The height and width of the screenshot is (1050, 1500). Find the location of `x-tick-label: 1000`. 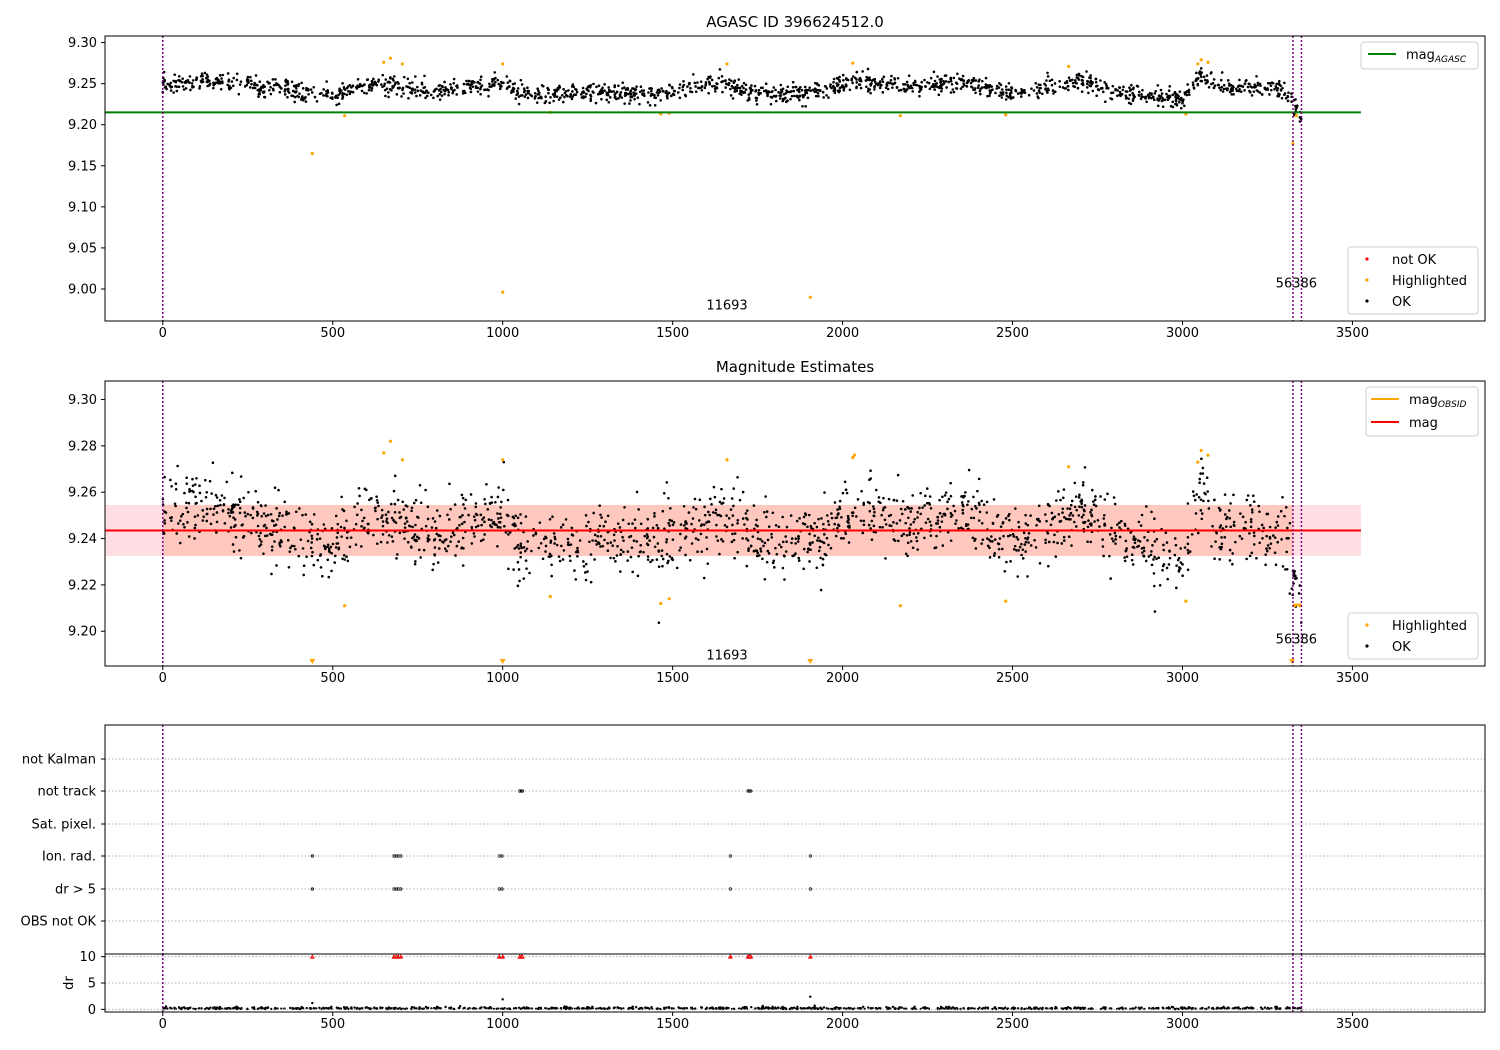

x-tick-label: 1000 is located at coordinates (502, 333).